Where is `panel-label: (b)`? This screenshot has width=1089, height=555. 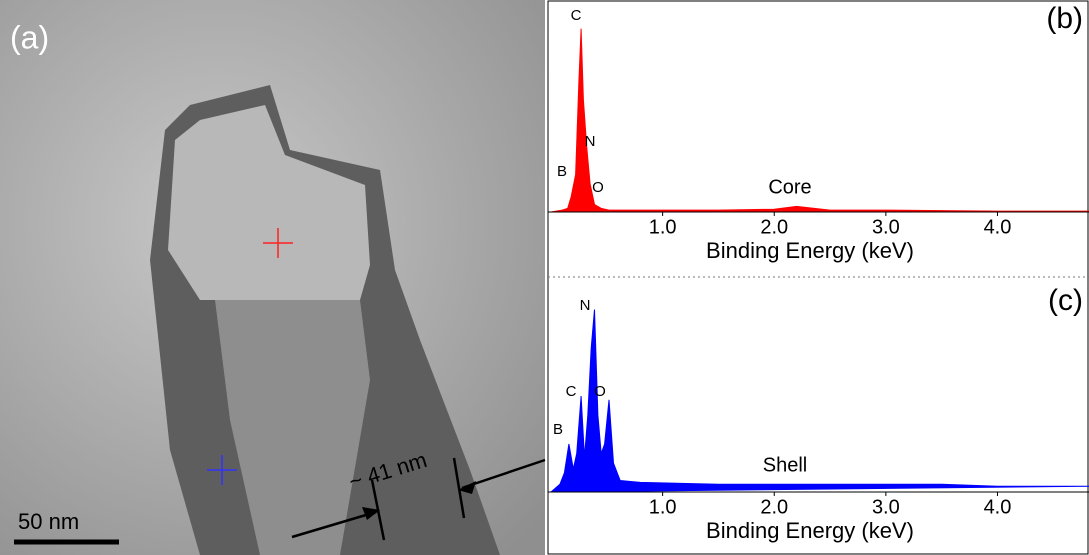 panel-label: (b) is located at coordinates (1064, 18).